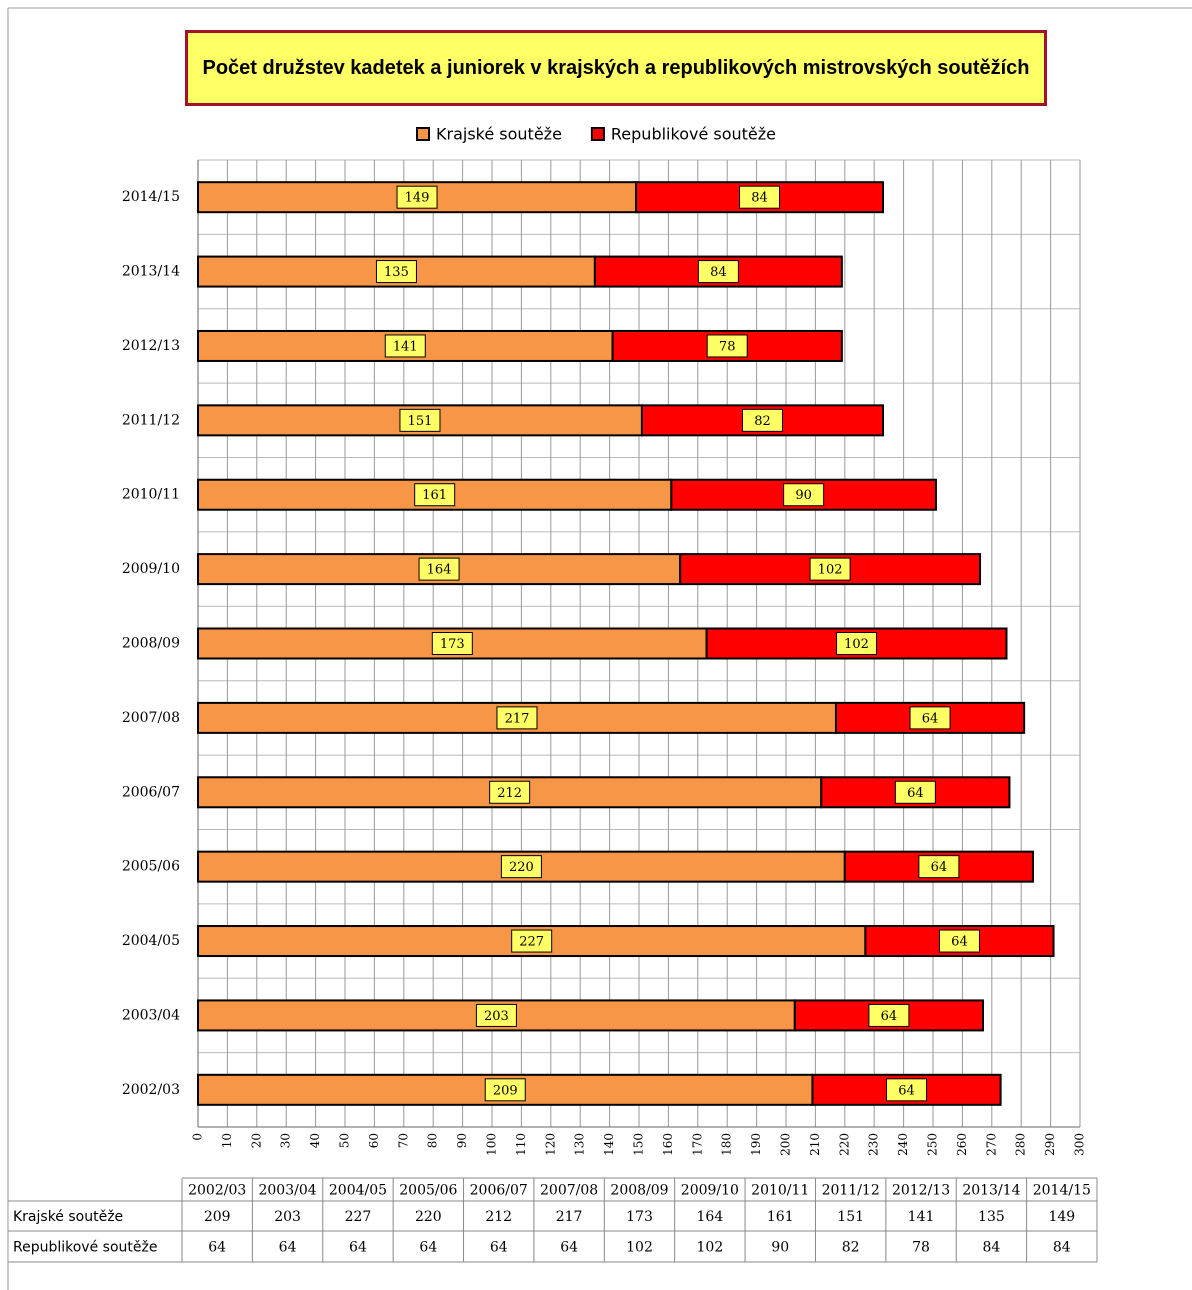 The image size is (1192, 1290). What do you see at coordinates (151, 420) in the screenshot?
I see `y-tick-label: 2011/12` at bounding box center [151, 420].